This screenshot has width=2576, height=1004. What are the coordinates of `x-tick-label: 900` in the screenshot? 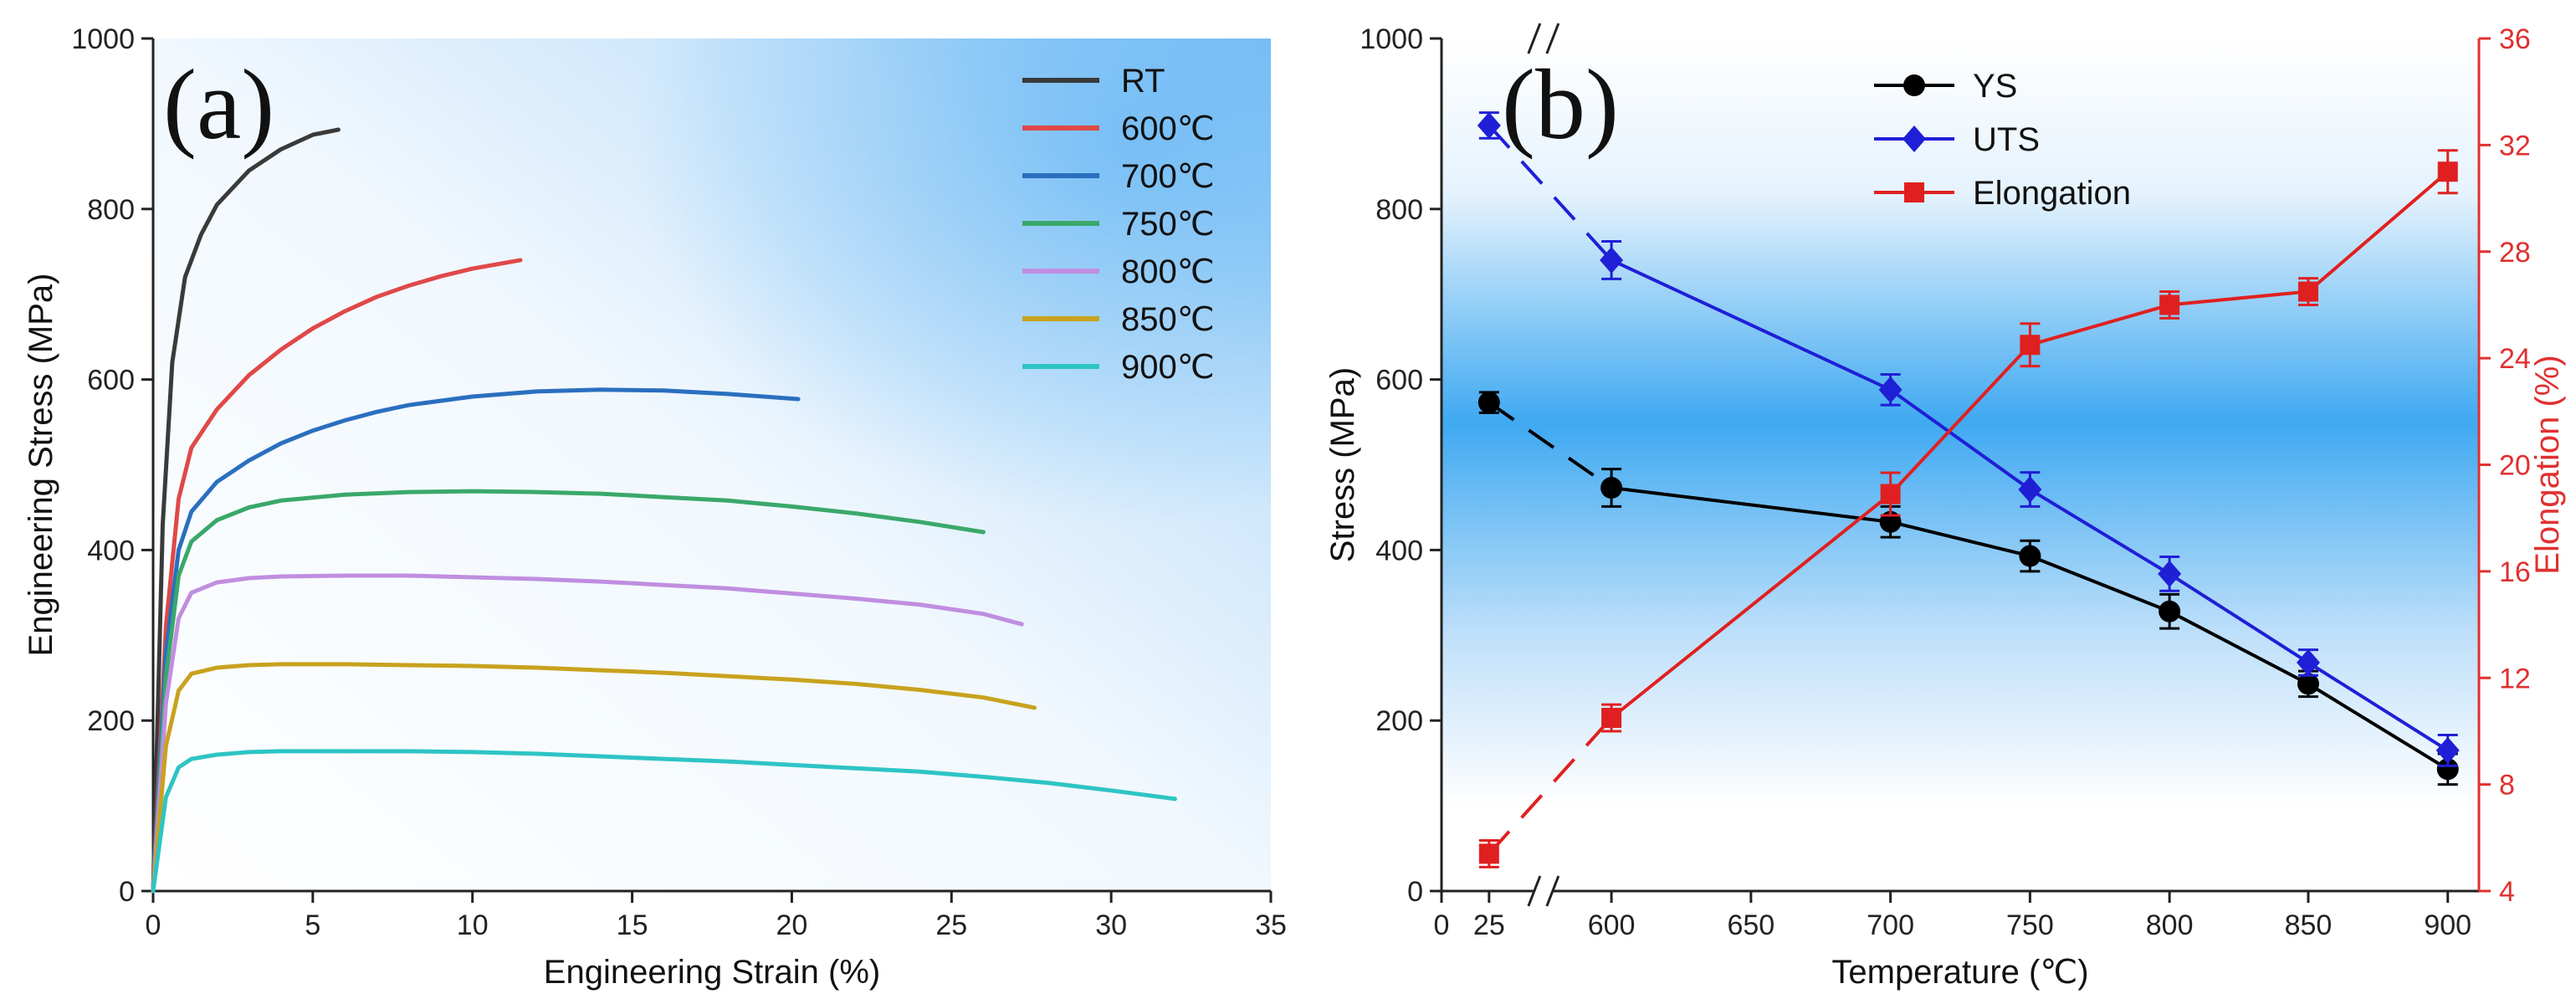 It's located at (2448, 925).